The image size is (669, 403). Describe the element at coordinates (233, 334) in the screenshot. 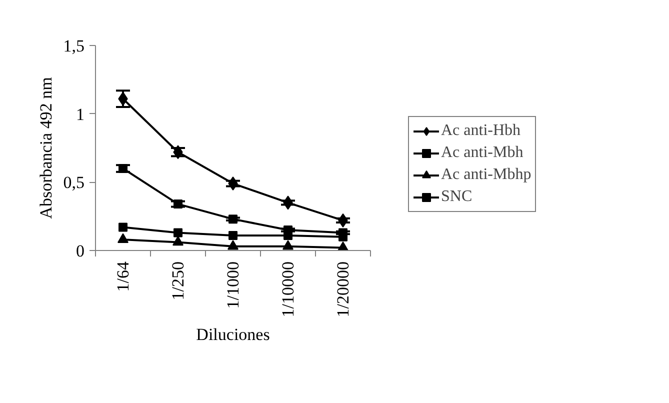

I see `x-axis-title: Diluciones` at that location.